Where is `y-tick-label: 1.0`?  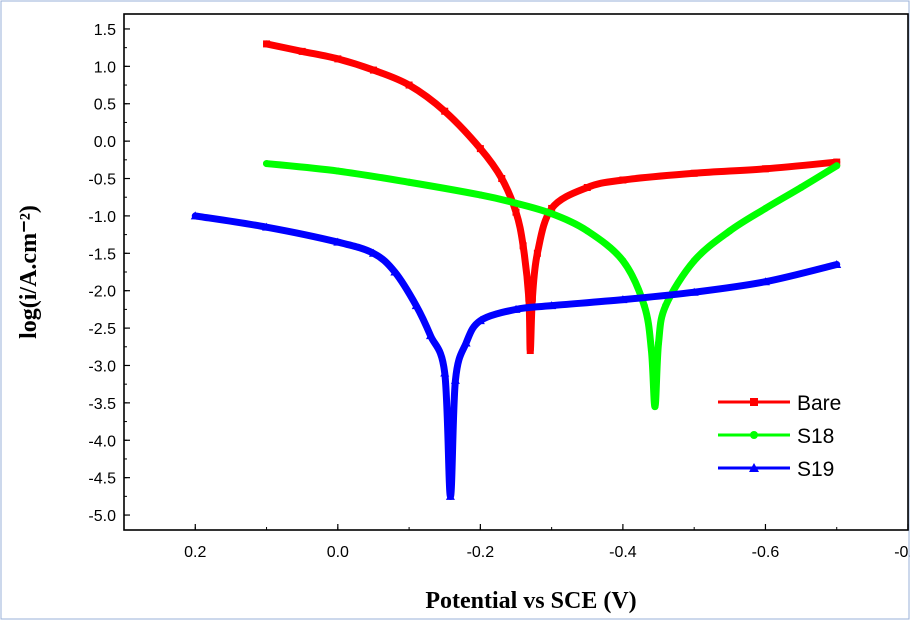
y-tick-label: 1.0 is located at coordinates (105, 67).